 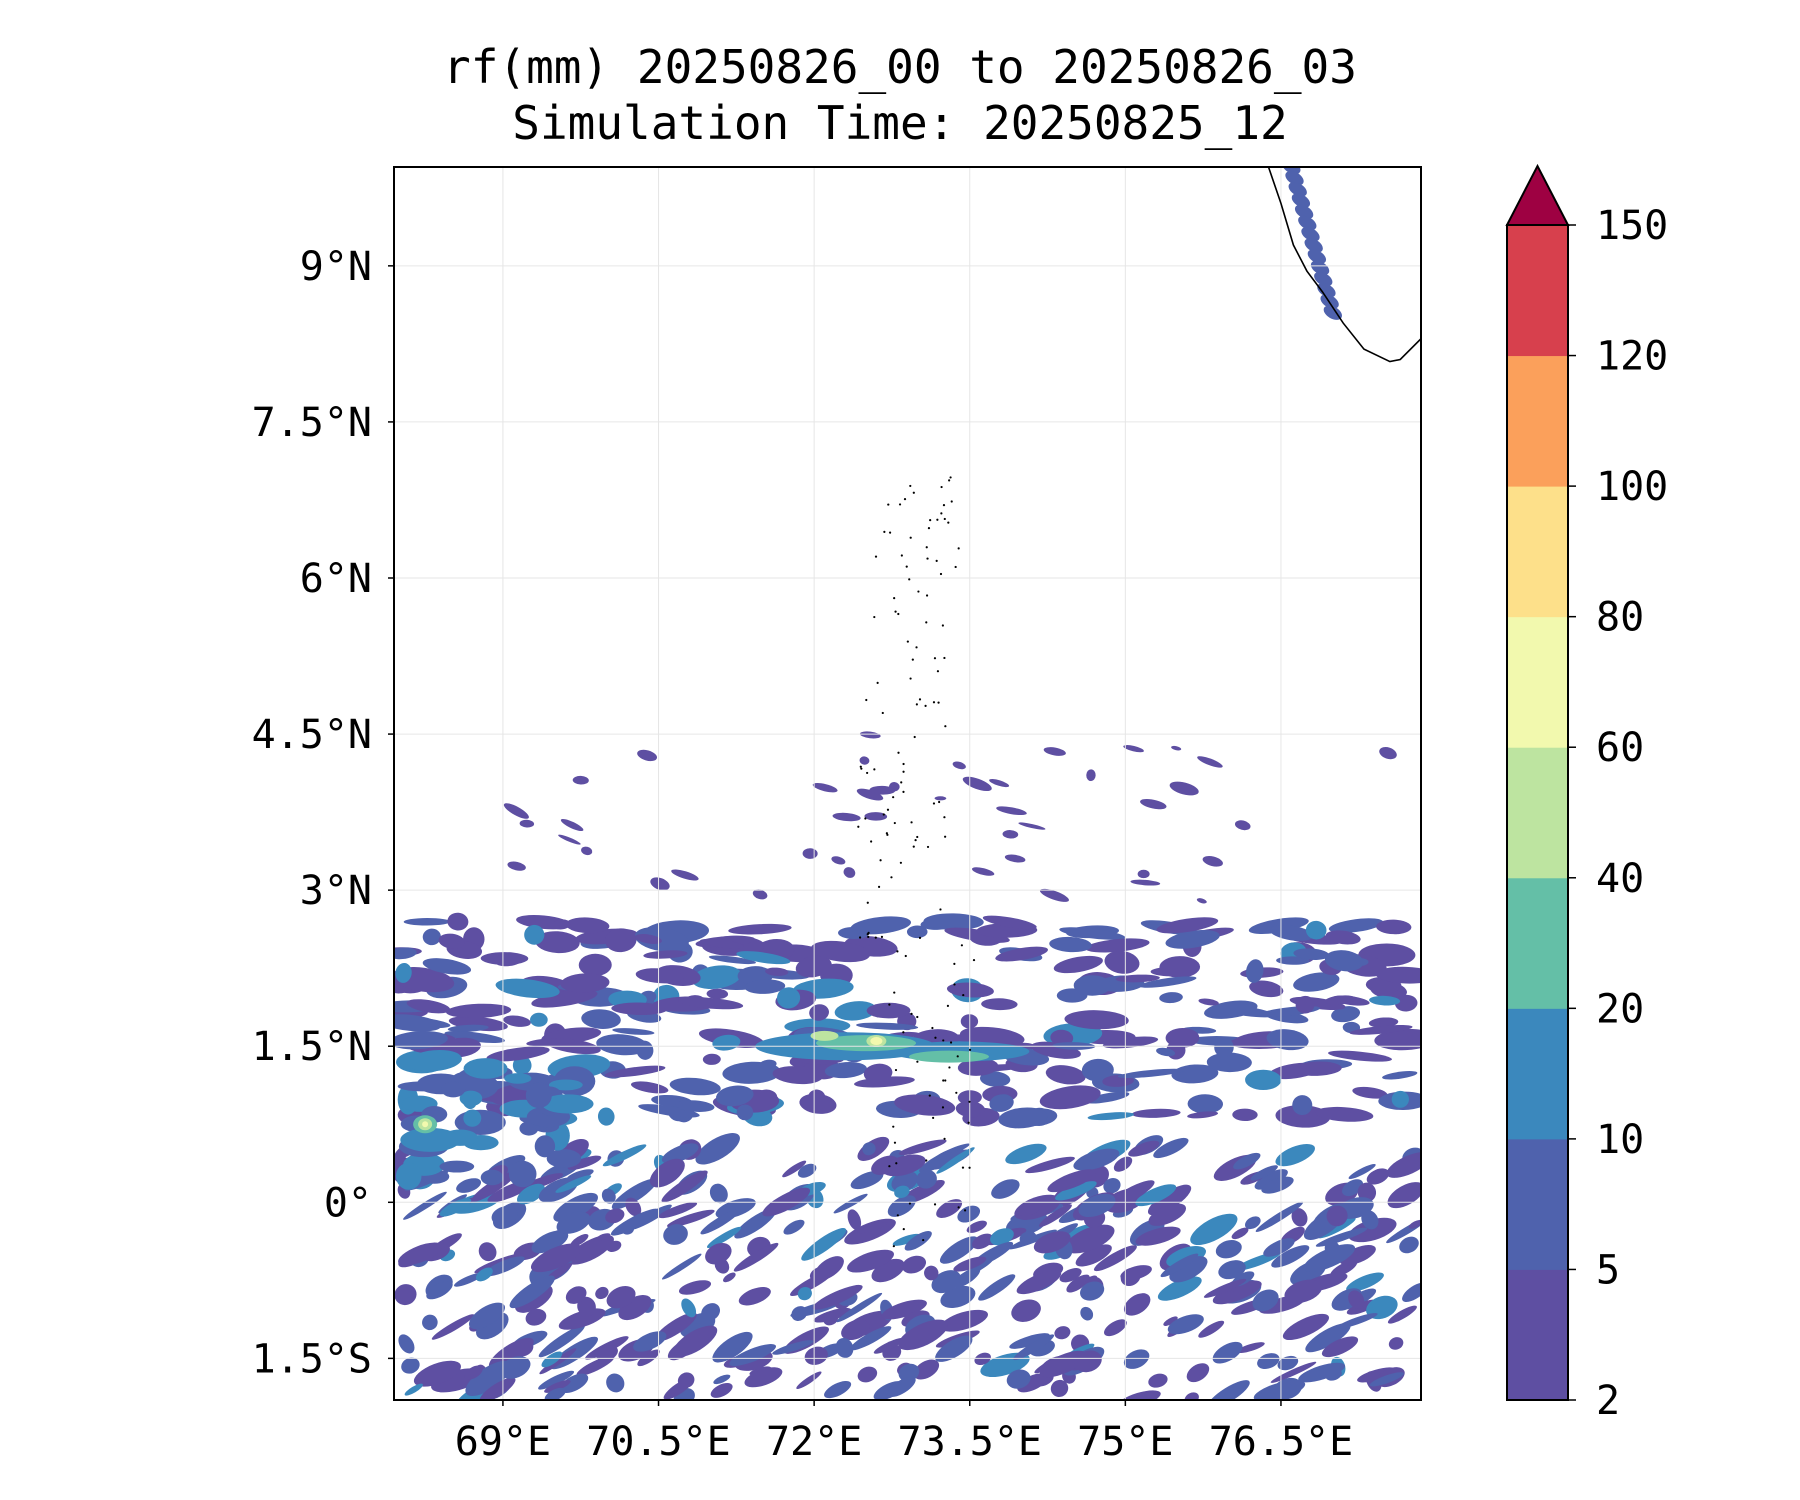 What do you see at coordinates (348, 1203) in the screenshot?
I see `y-tick-label: 0°` at bounding box center [348, 1203].